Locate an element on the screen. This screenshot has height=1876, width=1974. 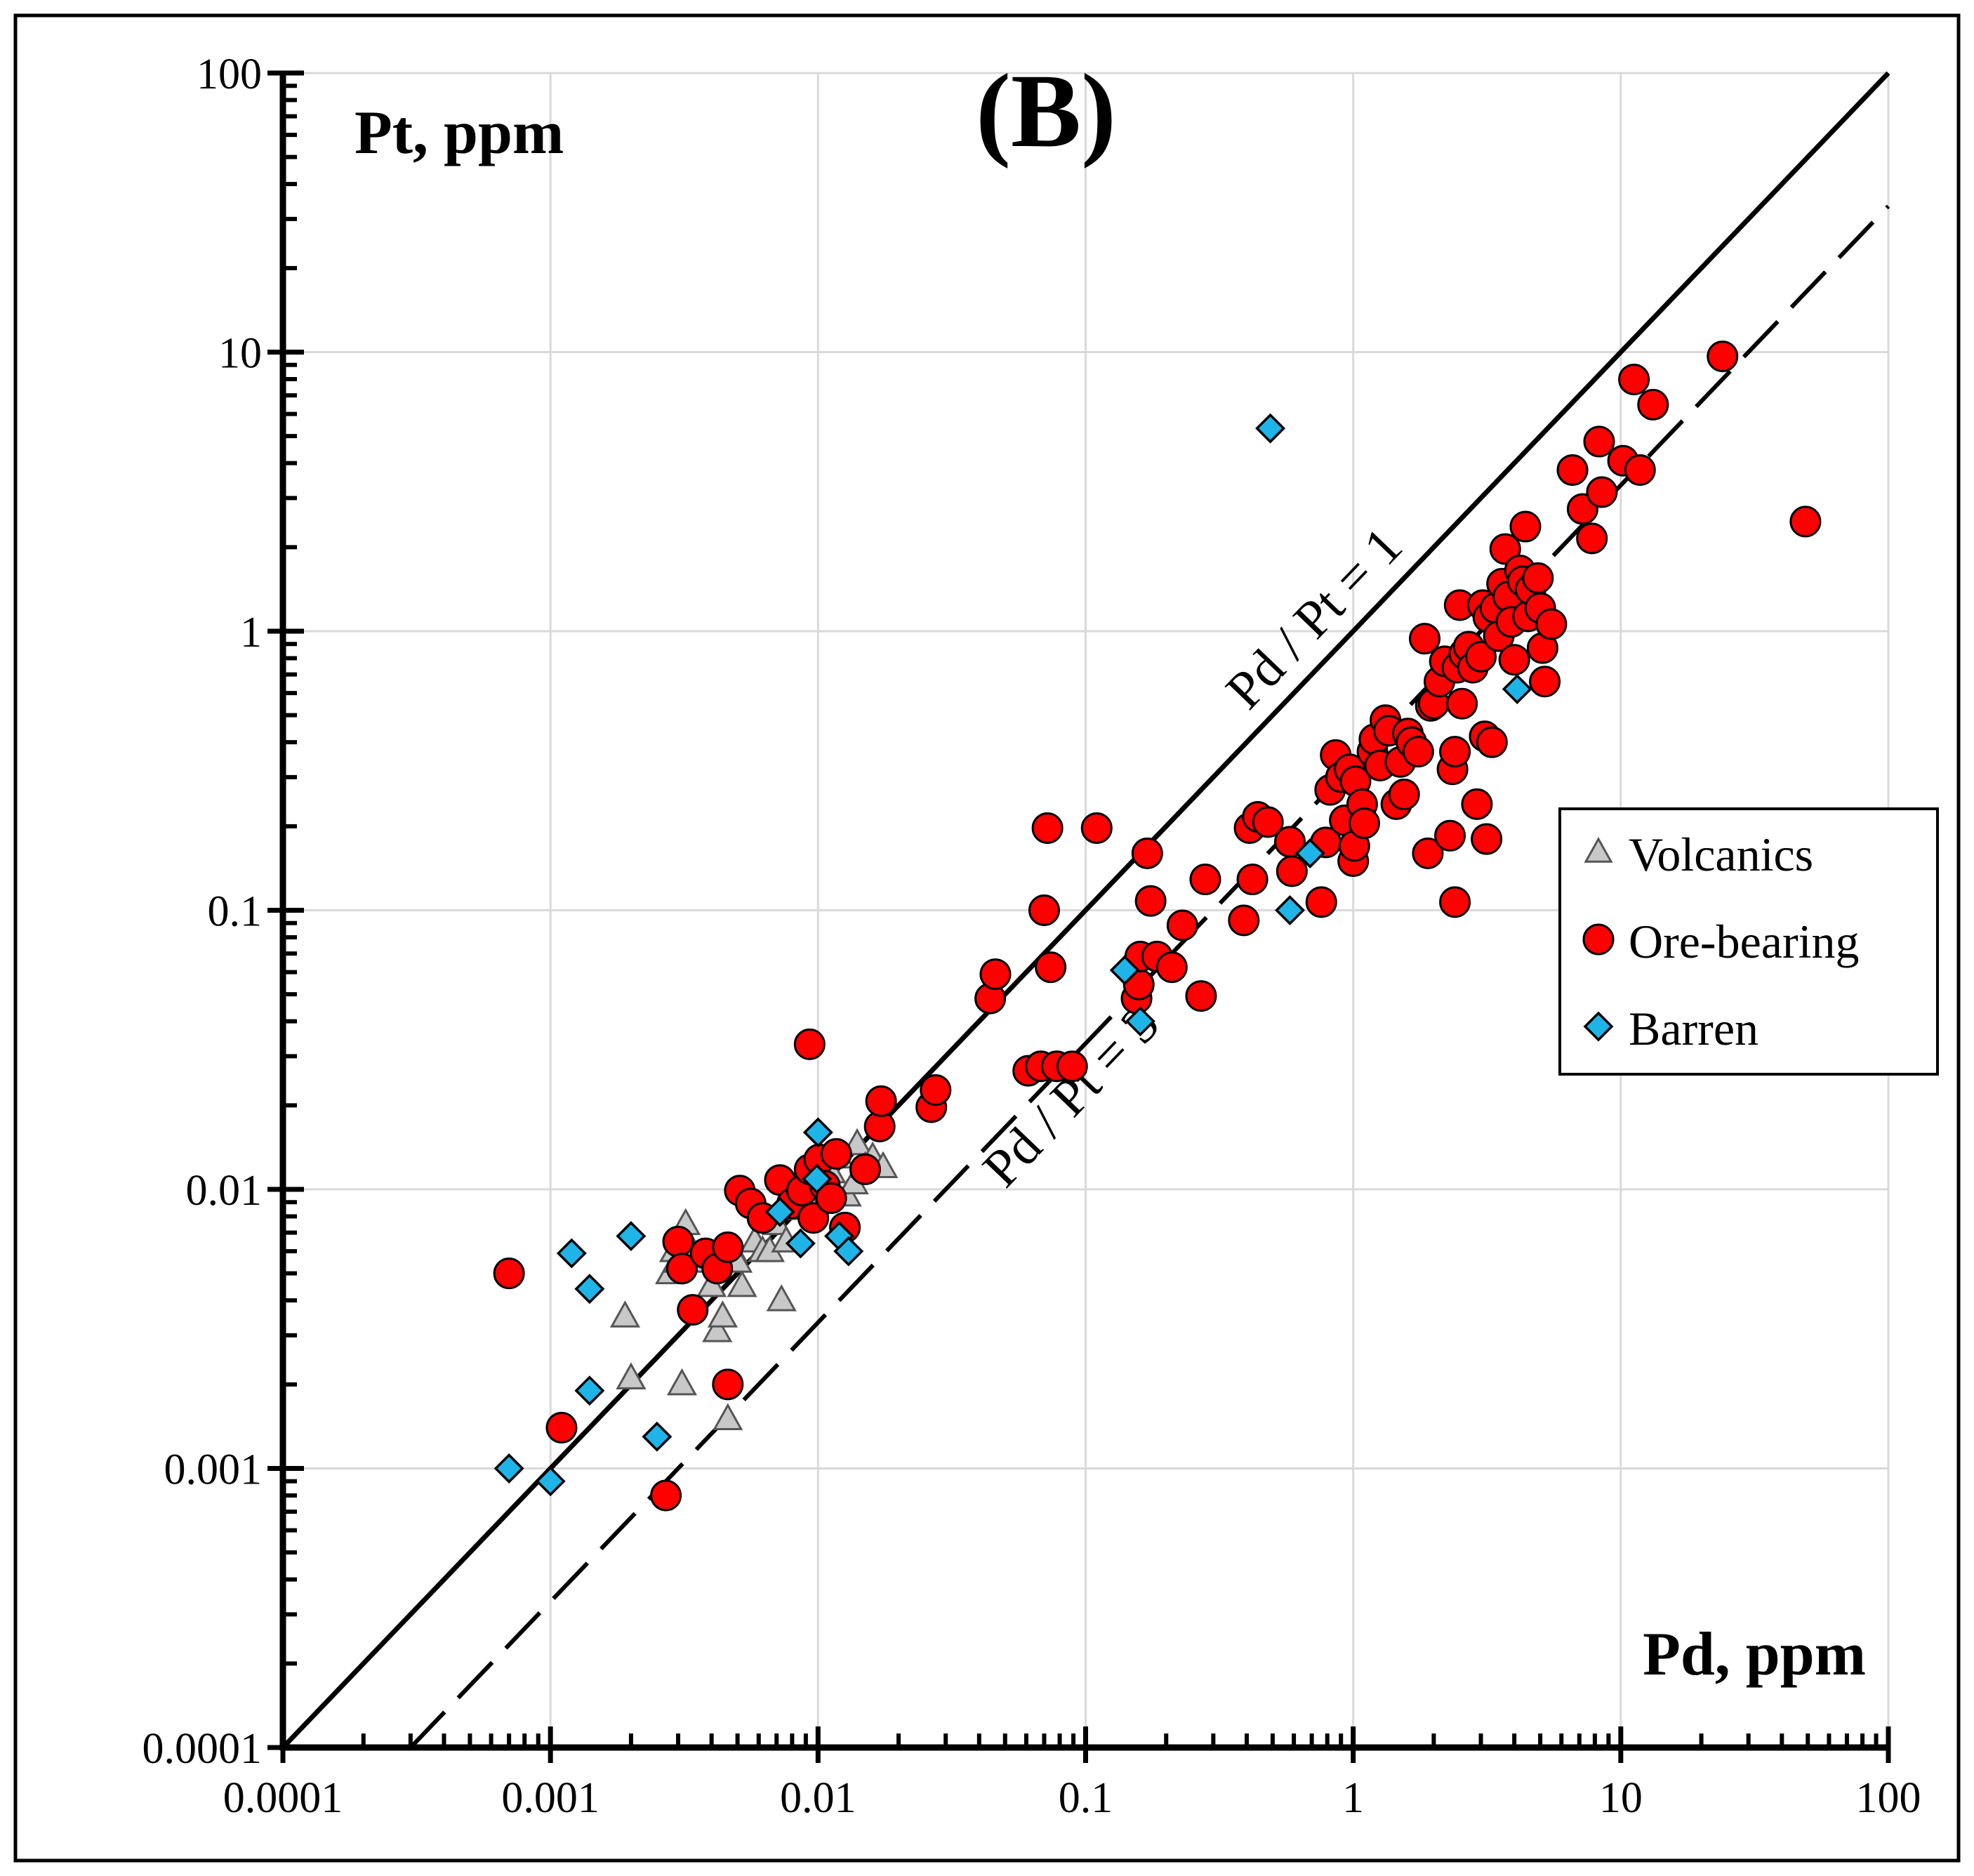
legend-label-barren: Barren is located at coordinates (1693, 1028).